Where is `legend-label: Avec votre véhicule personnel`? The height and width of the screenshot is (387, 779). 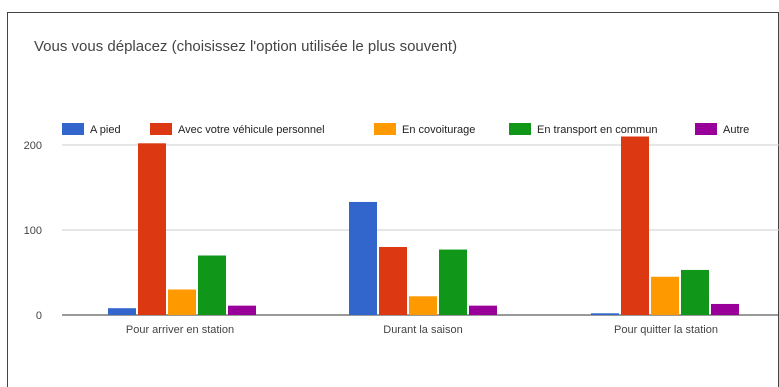
legend-label: Avec votre véhicule personnel is located at coordinates (251, 130).